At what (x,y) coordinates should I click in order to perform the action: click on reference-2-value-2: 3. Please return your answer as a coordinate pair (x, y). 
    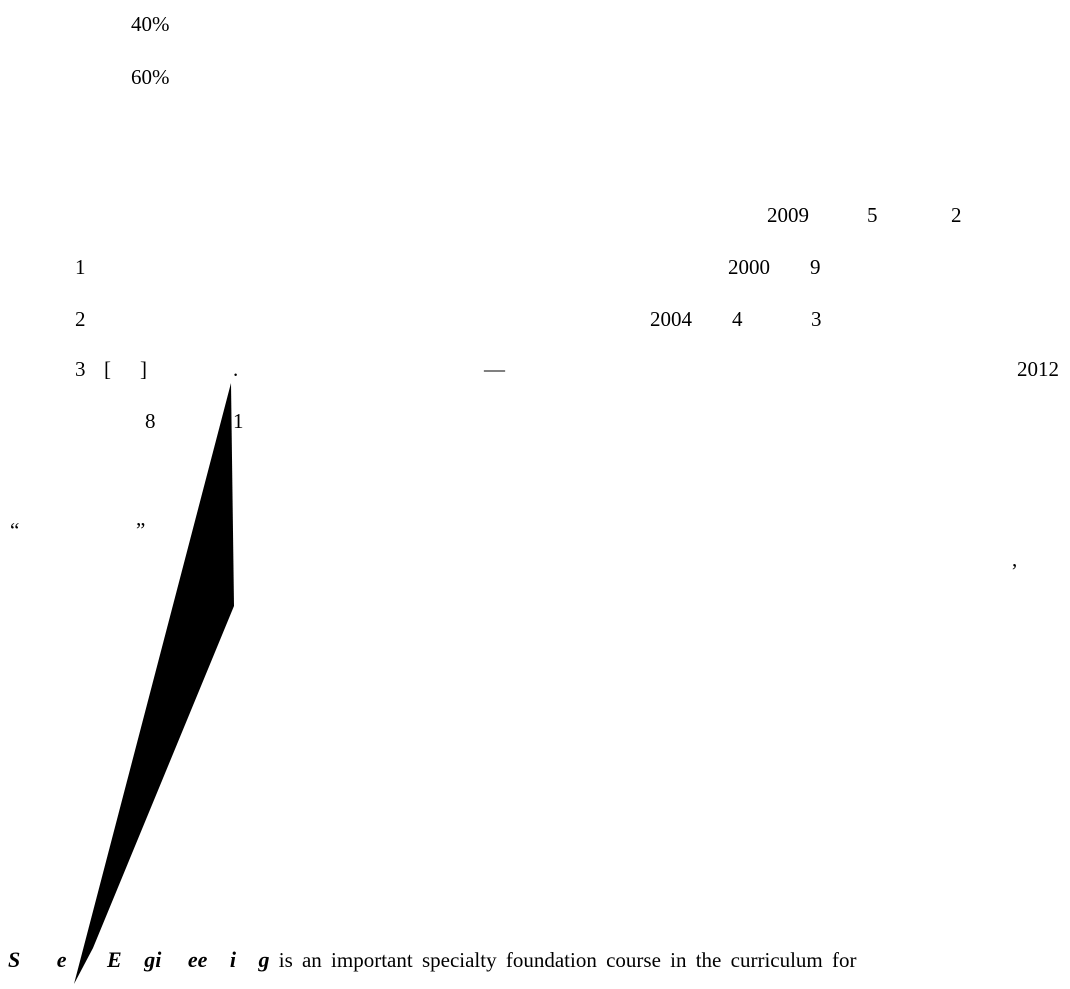
    Looking at the image, I should click on (816, 319).